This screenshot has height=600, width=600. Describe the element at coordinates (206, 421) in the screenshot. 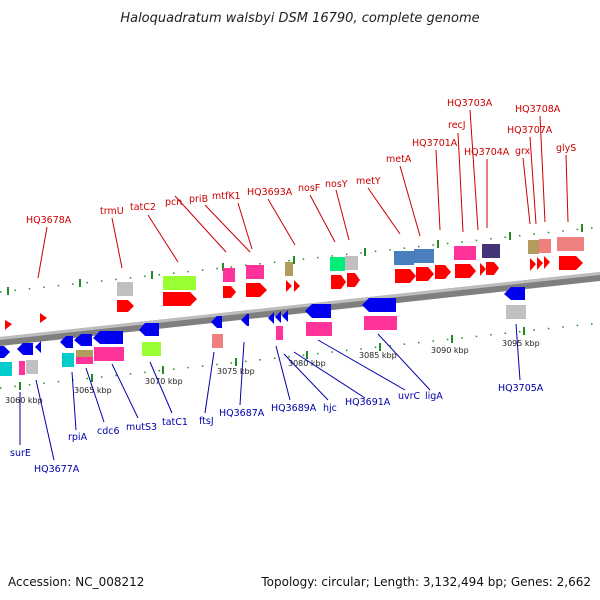

I see `gene-label: ftsJ` at that location.